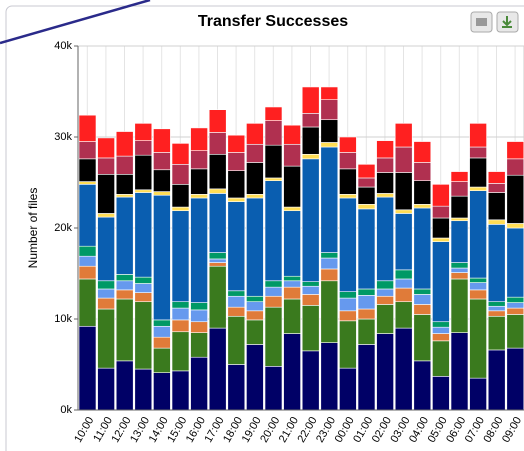  I want to click on y-tick-label: 20k, so click(63, 228).